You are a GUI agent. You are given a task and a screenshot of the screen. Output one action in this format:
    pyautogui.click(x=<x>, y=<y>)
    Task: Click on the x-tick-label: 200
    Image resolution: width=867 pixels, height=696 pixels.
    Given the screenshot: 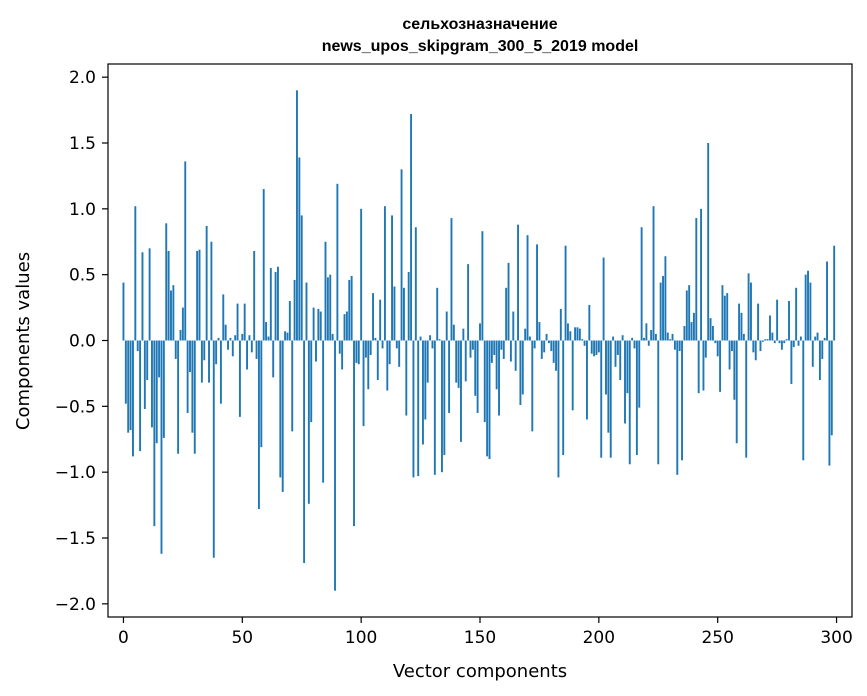 What is the action you would take?
    pyautogui.click(x=599, y=638)
    